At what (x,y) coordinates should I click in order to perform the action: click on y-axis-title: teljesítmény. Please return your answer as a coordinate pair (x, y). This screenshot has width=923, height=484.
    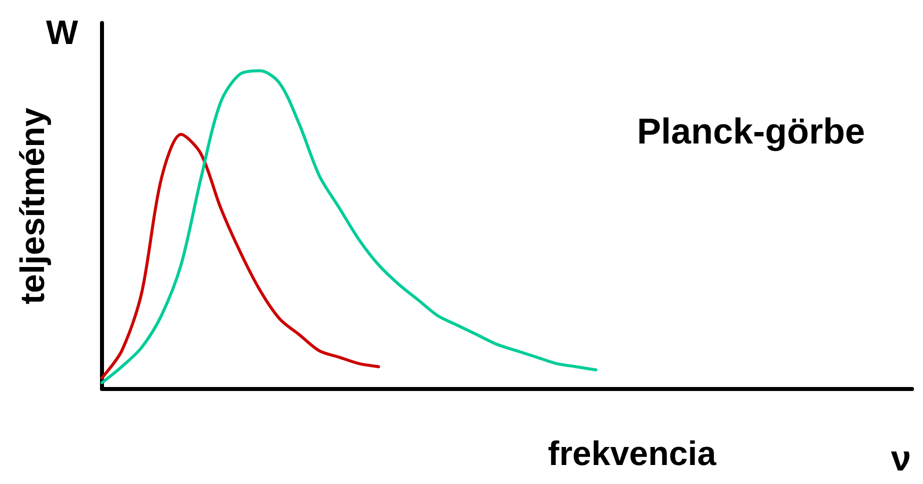
    Looking at the image, I should click on (33, 206).